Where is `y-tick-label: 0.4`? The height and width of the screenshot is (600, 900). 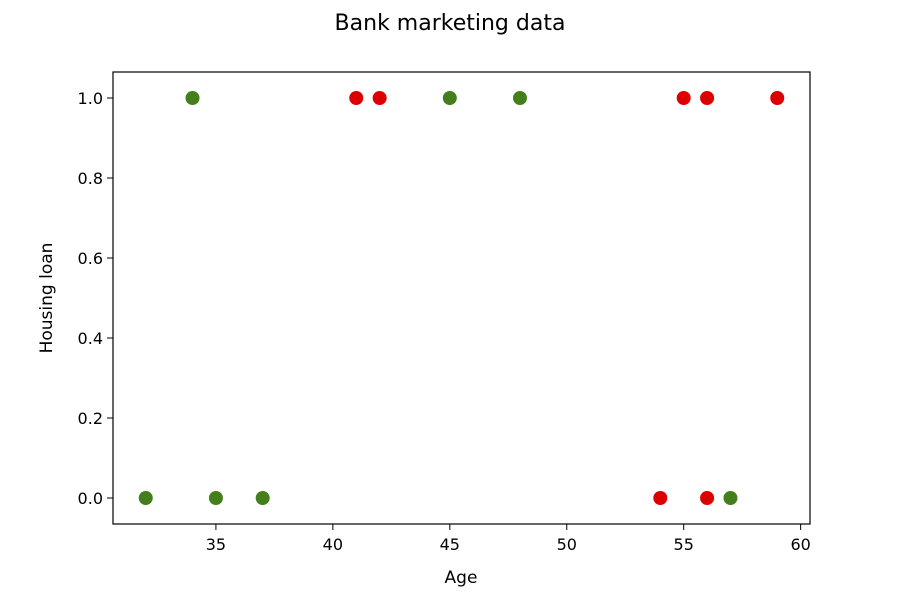
y-tick-label: 0.4 is located at coordinates (90, 338).